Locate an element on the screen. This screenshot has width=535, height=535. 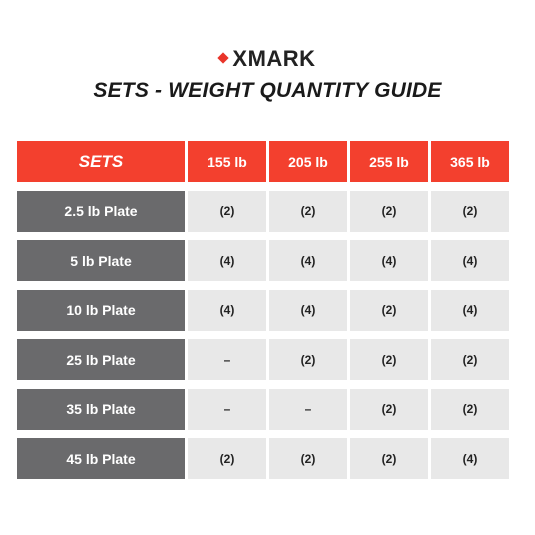
column-header: 205 lb is located at coordinates (308, 161).